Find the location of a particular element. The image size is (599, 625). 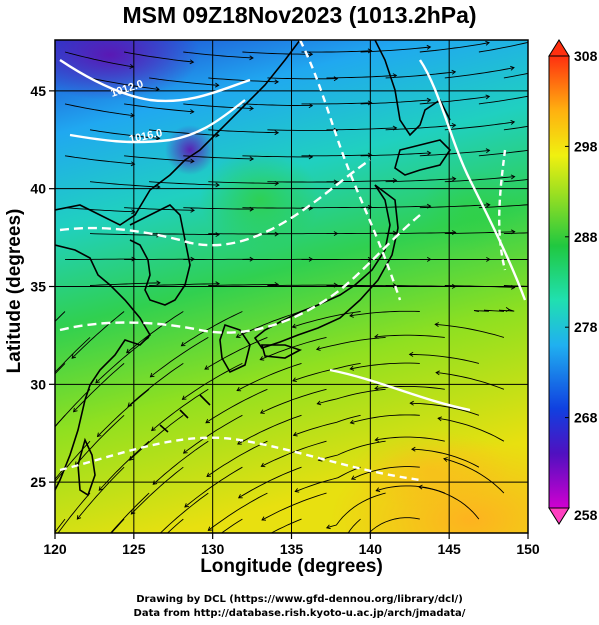

coast-sakhalin is located at coordinates (412, 88).